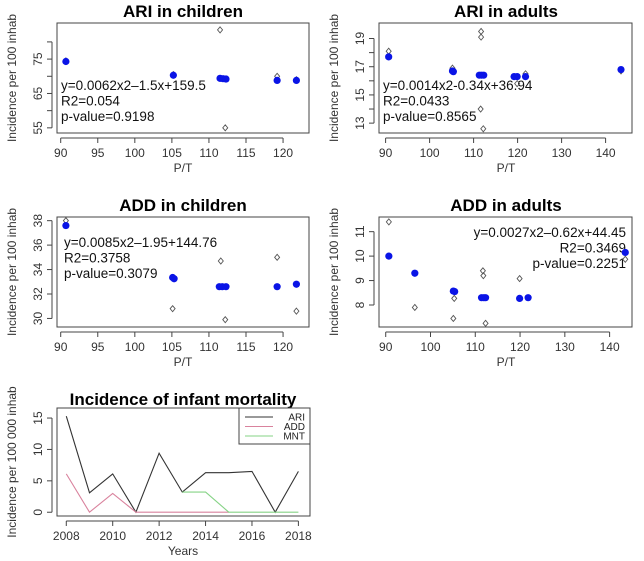  I want to click on x-axis: 90 95 100 105 110 115 120, so click(173, 342).